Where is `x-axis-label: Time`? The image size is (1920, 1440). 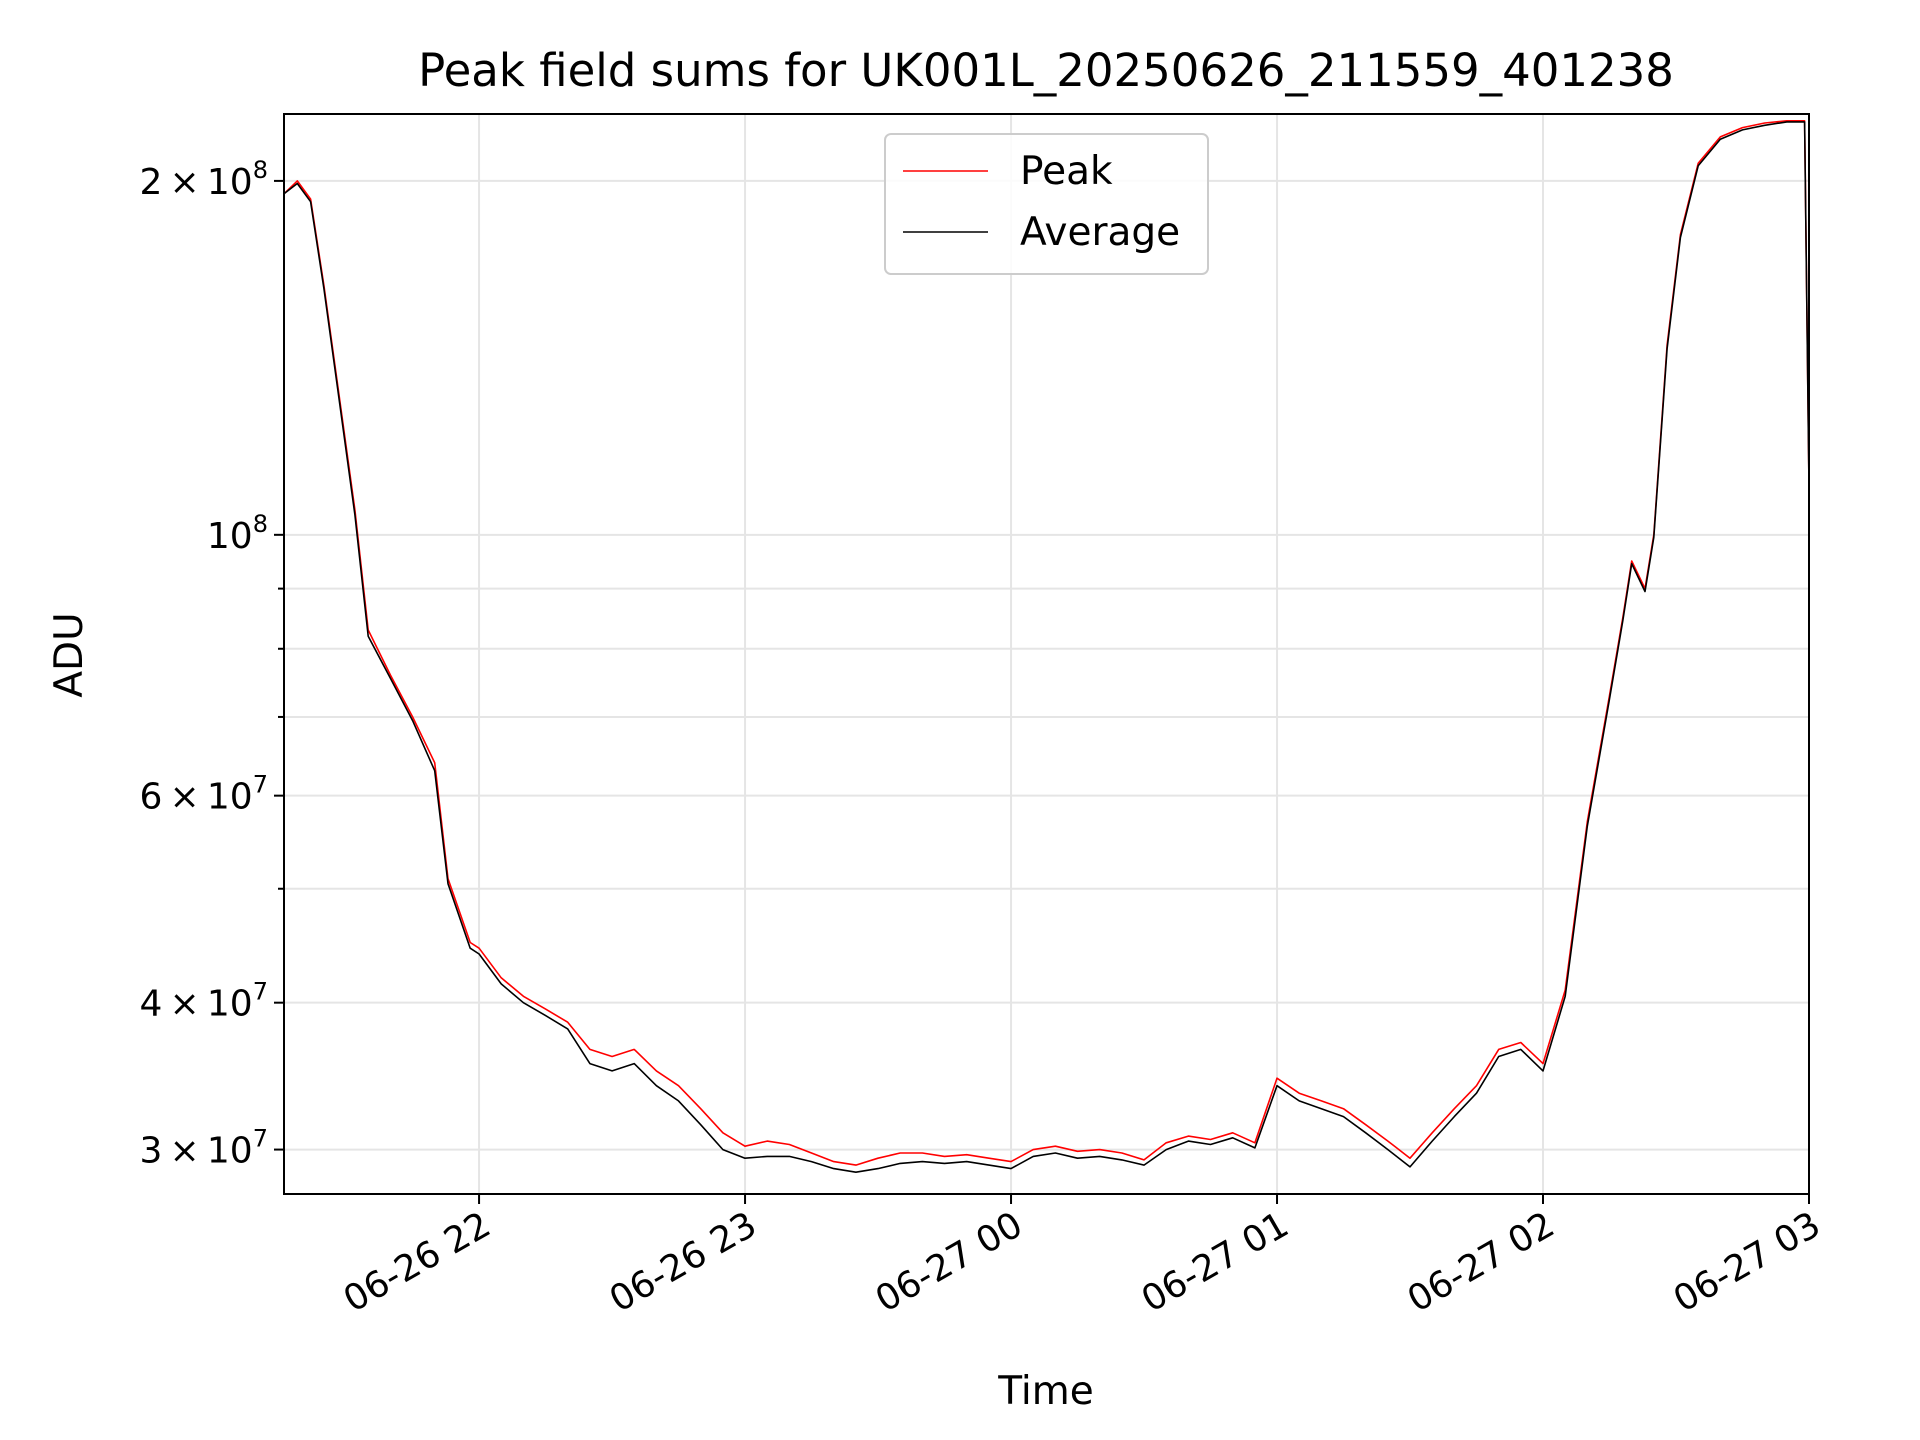
x-axis-label: Time is located at coordinates (1045, 1391).